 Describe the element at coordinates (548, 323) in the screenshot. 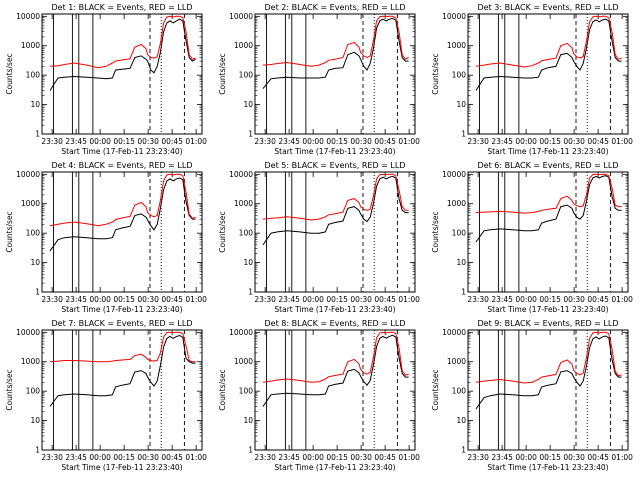

I see `chart-title: Det 9: BLACK = Events, RED = LLD` at that location.